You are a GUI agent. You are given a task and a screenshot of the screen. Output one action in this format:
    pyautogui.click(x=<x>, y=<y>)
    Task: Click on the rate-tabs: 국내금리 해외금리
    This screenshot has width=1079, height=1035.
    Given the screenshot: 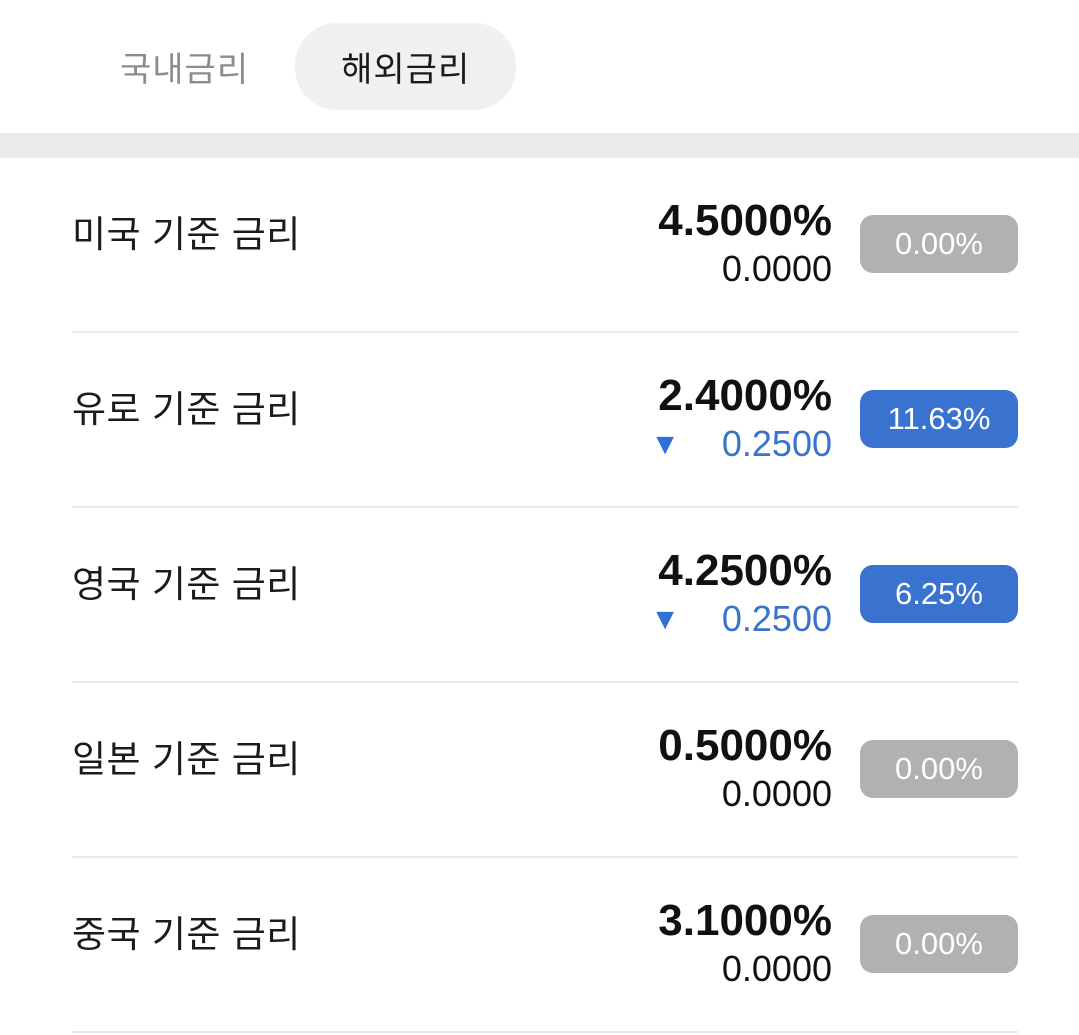 What is the action you would take?
    pyautogui.click(x=539, y=66)
    